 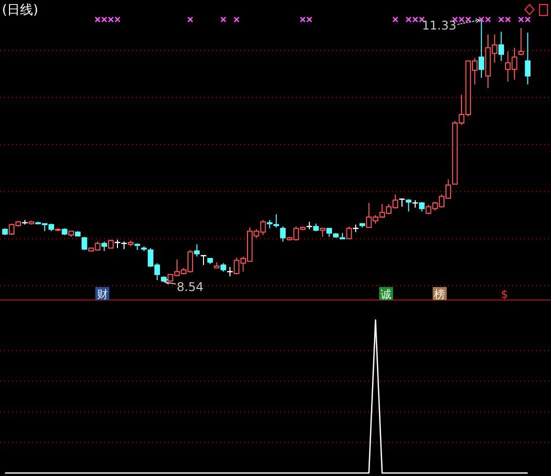 I want to click on annotation: 8.54, so click(x=190, y=287).